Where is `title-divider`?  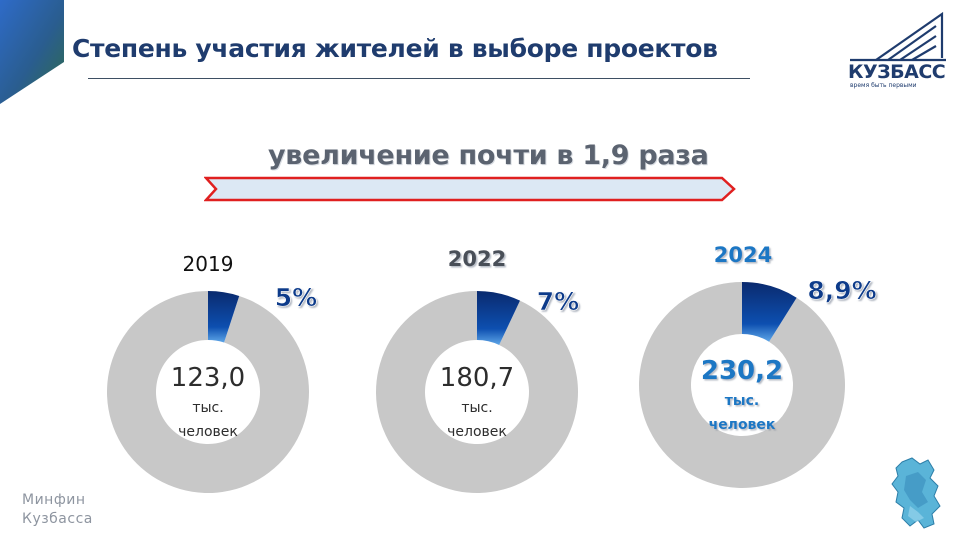 title-divider is located at coordinates (419, 78).